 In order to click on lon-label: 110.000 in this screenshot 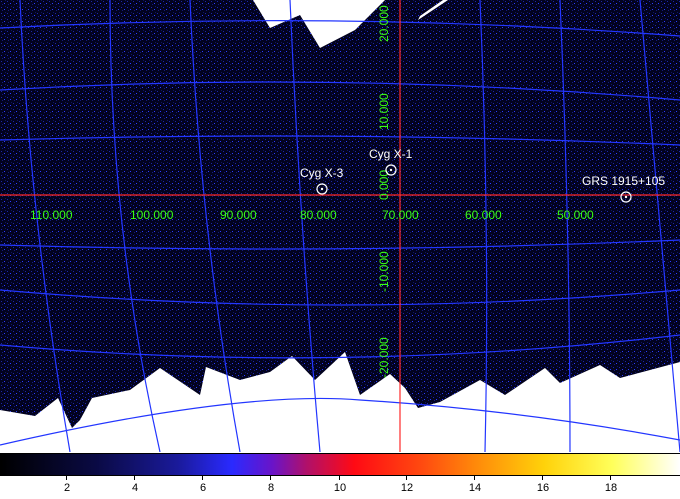, I will do `click(51, 215)`.